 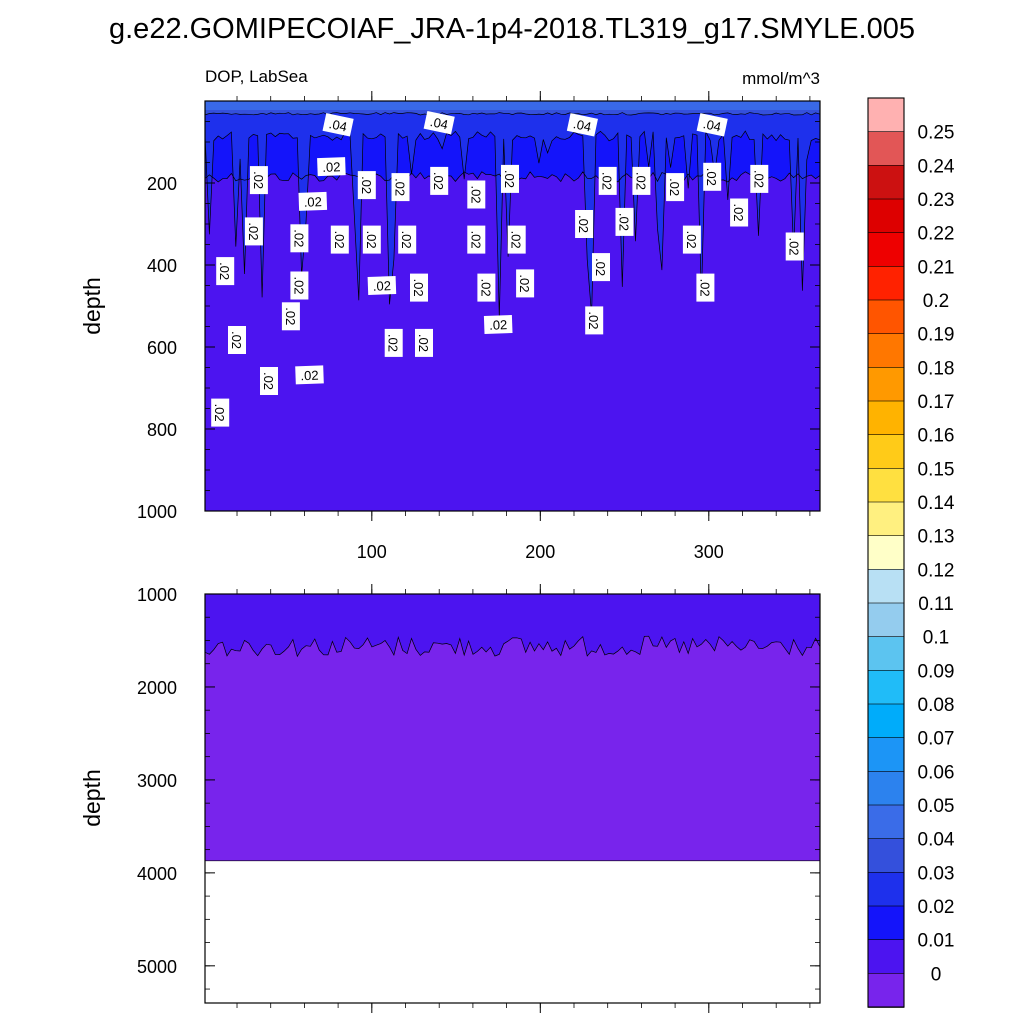 What do you see at coordinates (92, 798) in the screenshot?
I see `lower-y-axis-label: depth` at bounding box center [92, 798].